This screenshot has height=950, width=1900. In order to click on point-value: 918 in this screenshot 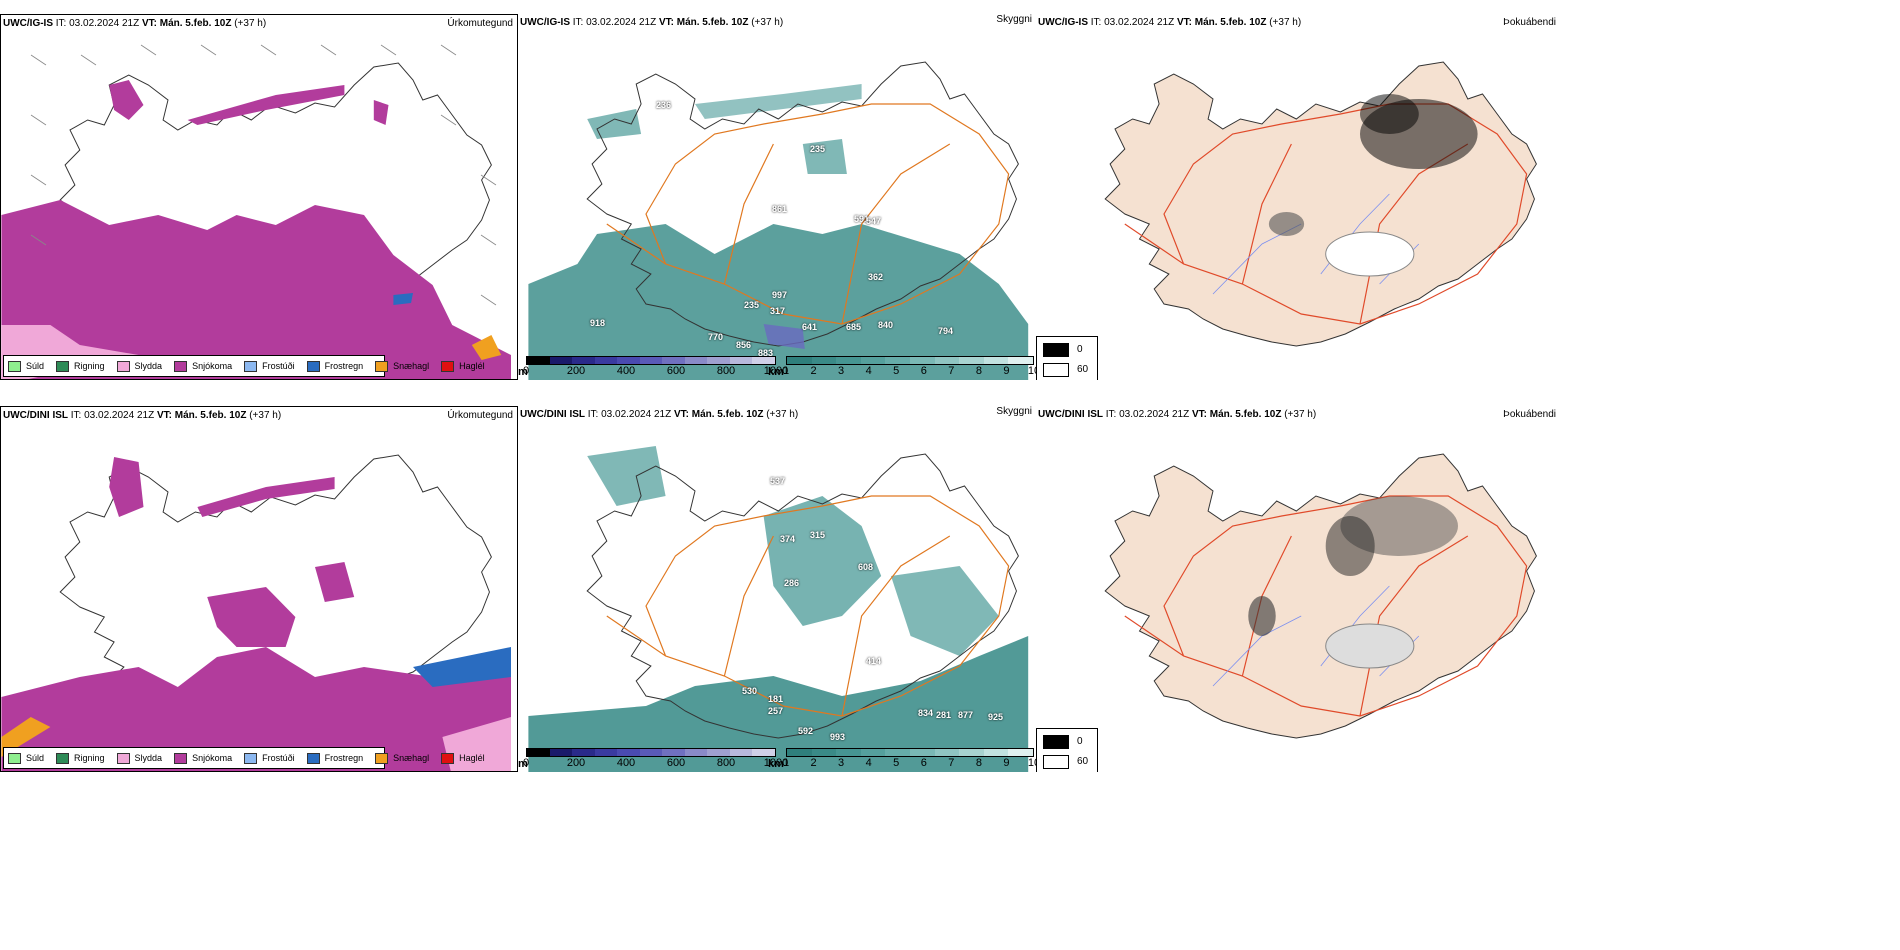, I will do `click(598, 323)`.